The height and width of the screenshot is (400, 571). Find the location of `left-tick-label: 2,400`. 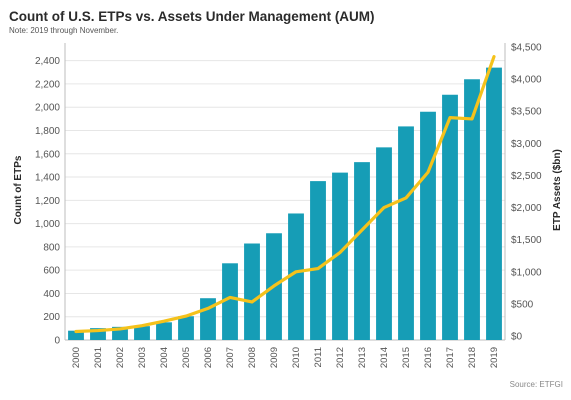

left-tick-label: 2,400 is located at coordinates (47, 61).